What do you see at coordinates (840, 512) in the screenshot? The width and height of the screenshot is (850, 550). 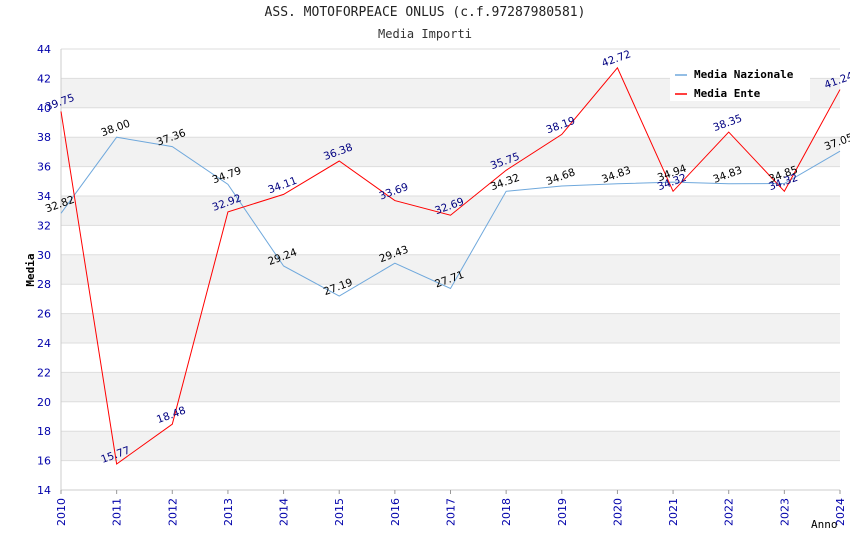 I see `x-tick-label: 2024` at bounding box center [840, 512].